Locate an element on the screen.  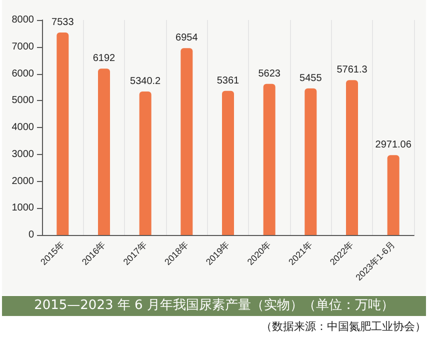
text: （数据来源：中国氮肥工业协会） is located at coordinates (343, 326).